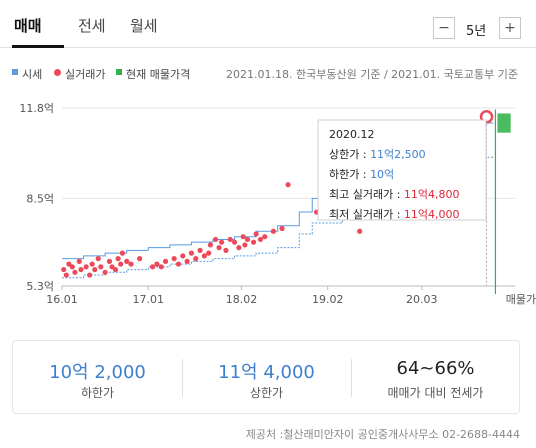 Image resolution: width=536 pixels, height=448 pixels. Describe the element at coordinates (382, 434) in the screenshot. I see `provider-info: 제공처 :철산래미안자이 공인중개사사무소 02-2688-4444` at that location.